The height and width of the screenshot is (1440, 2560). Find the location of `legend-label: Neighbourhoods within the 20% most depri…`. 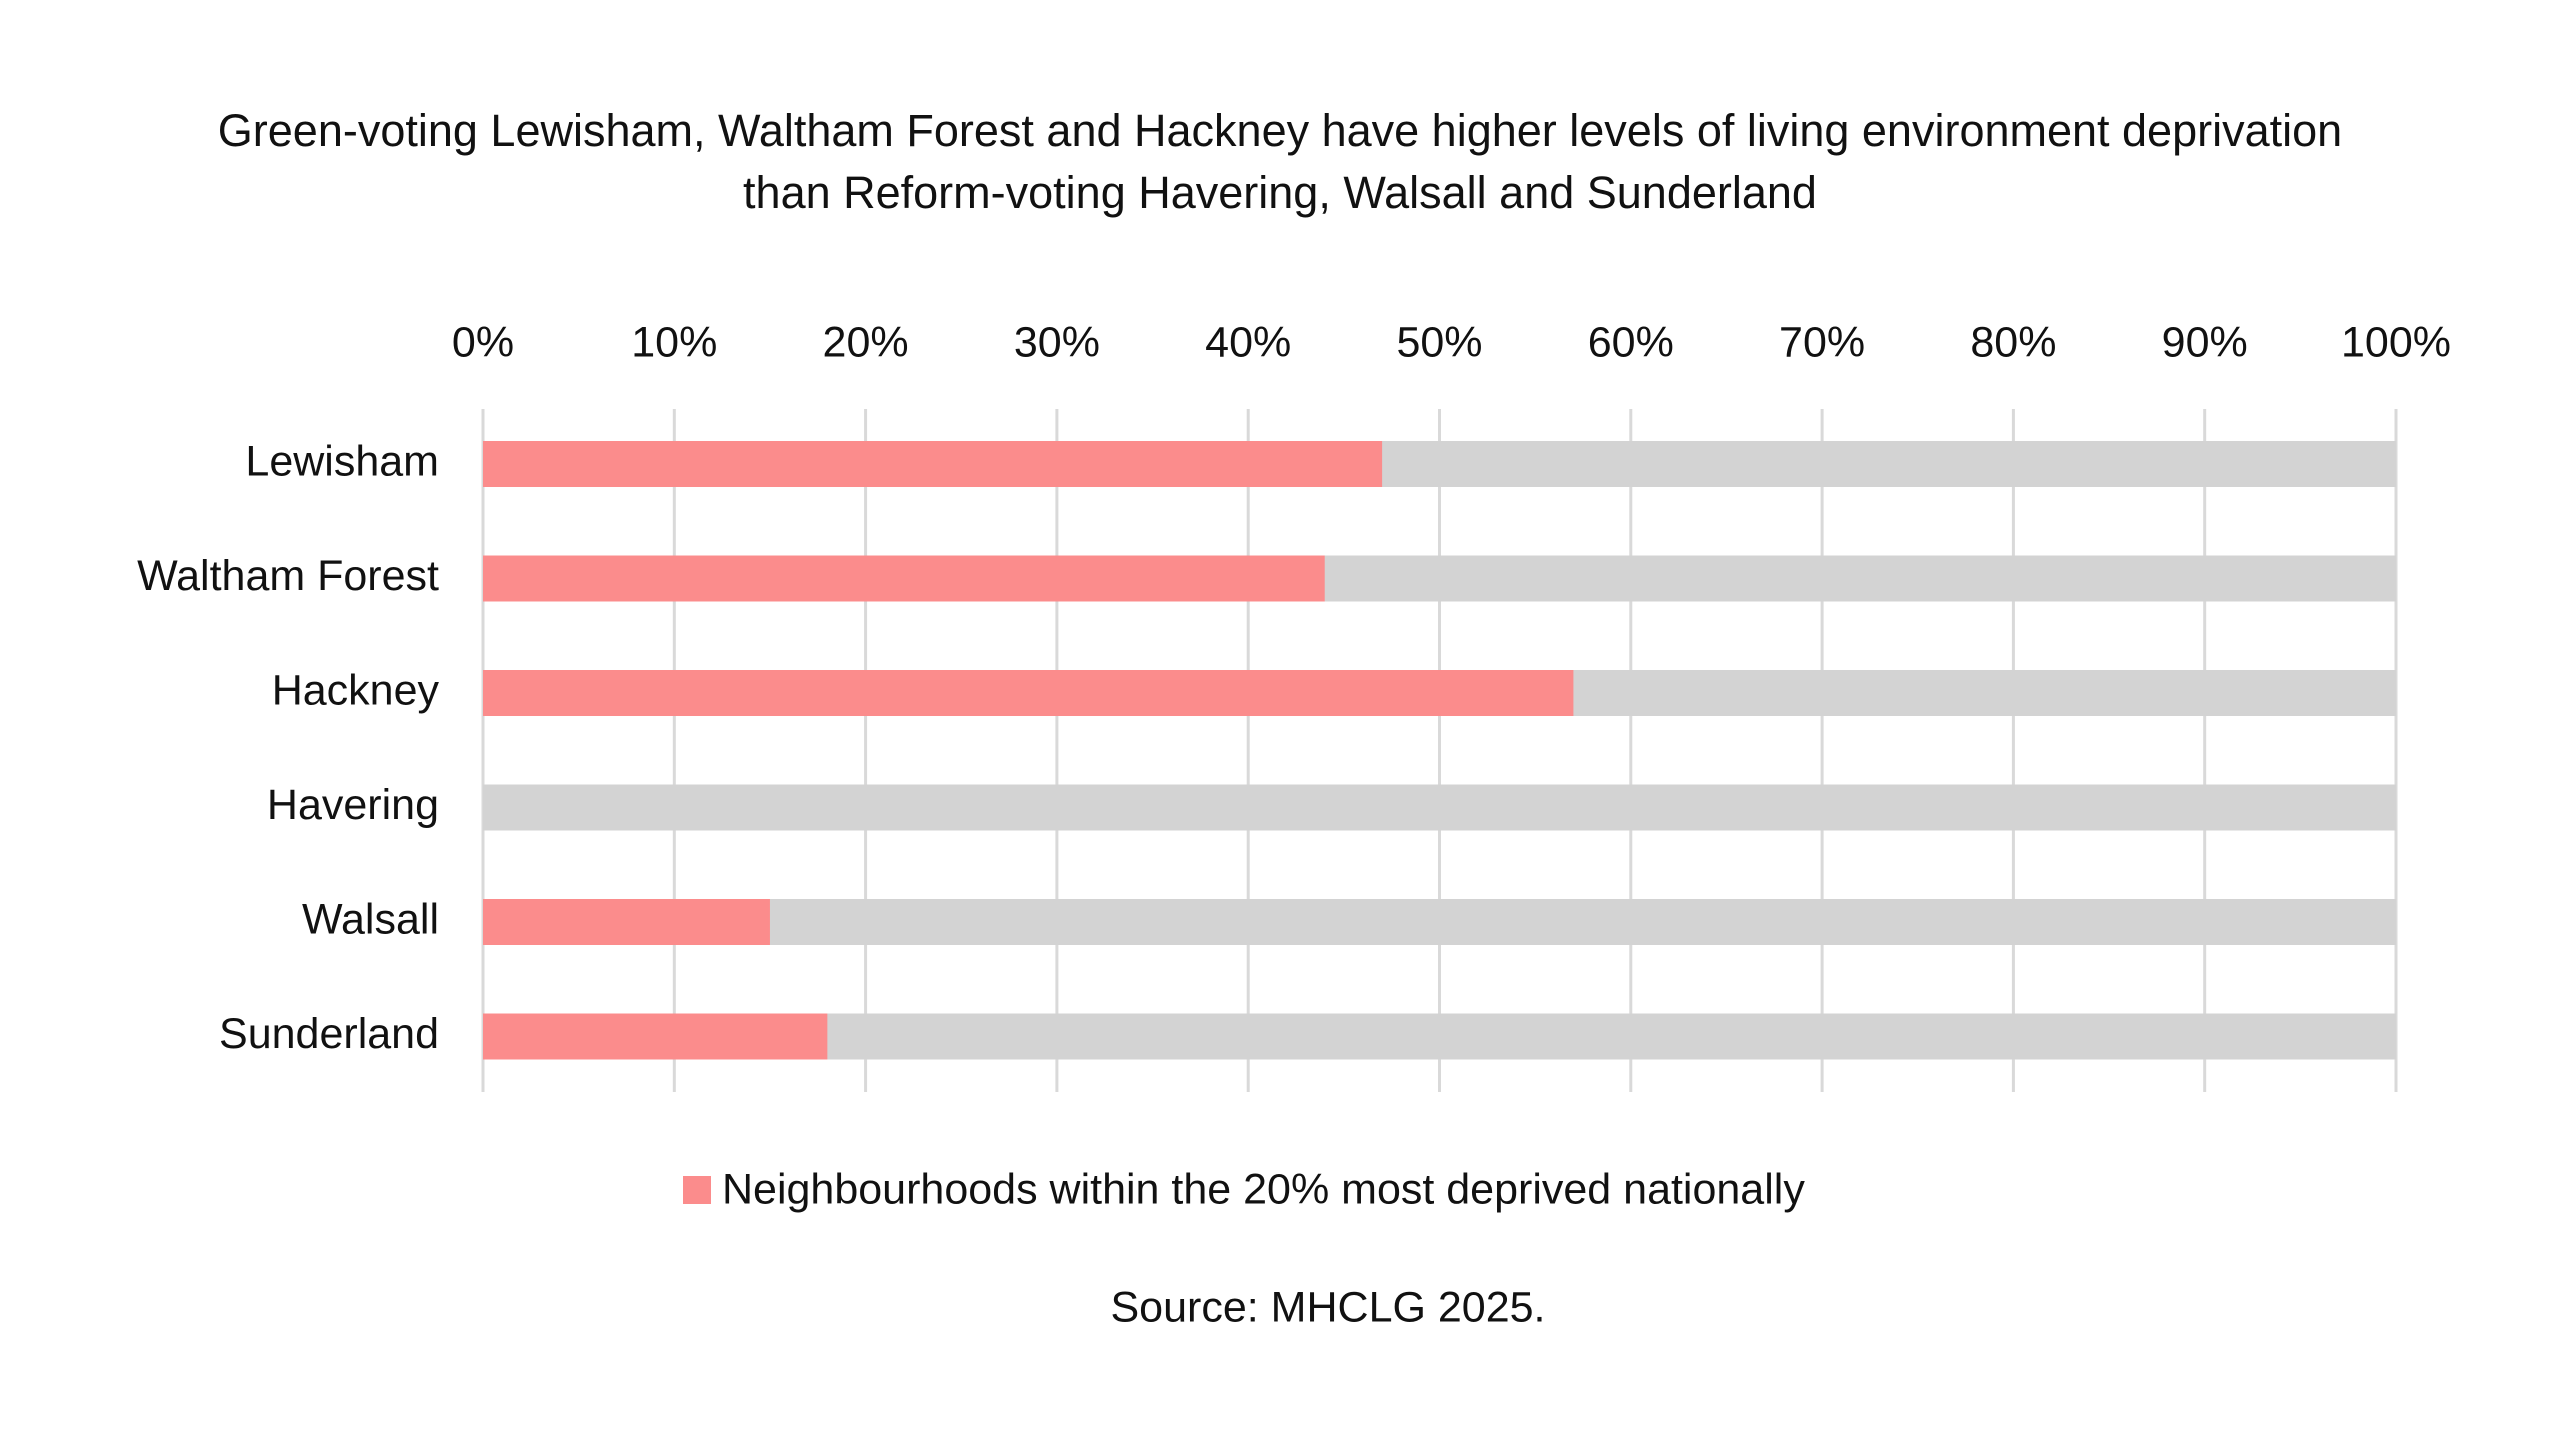

legend-label: Neighbourhoods within the 20% most depri… is located at coordinates (1263, 1189).